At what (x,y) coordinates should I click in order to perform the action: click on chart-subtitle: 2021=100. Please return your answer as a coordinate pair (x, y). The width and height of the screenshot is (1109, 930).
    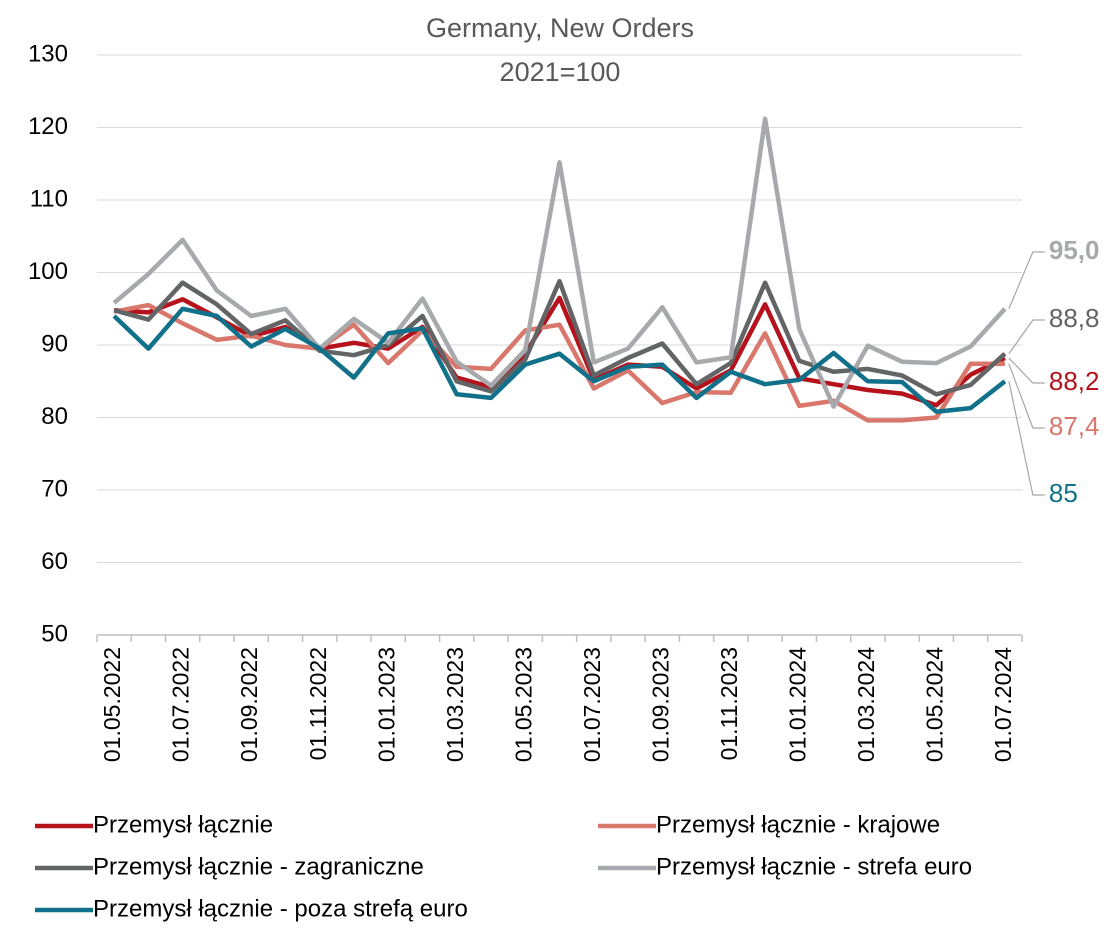
    Looking at the image, I should click on (560, 72).